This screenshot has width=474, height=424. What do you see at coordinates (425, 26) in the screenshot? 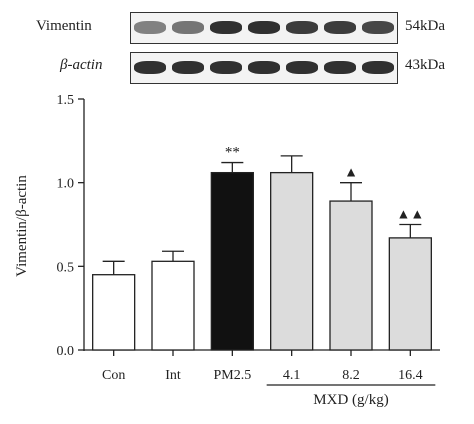
I see `blot-vimentin-size: 54kDa` at bounding box center [425, 26].